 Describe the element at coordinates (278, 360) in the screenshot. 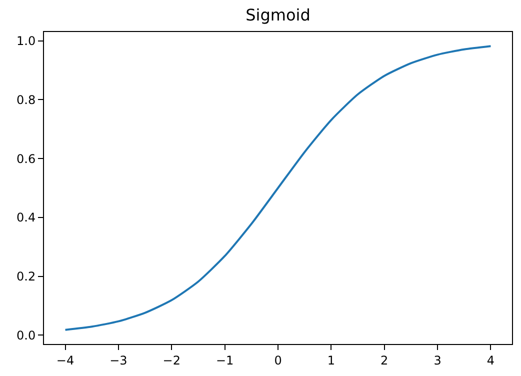

I see `x-tick-label: 0` at that location.